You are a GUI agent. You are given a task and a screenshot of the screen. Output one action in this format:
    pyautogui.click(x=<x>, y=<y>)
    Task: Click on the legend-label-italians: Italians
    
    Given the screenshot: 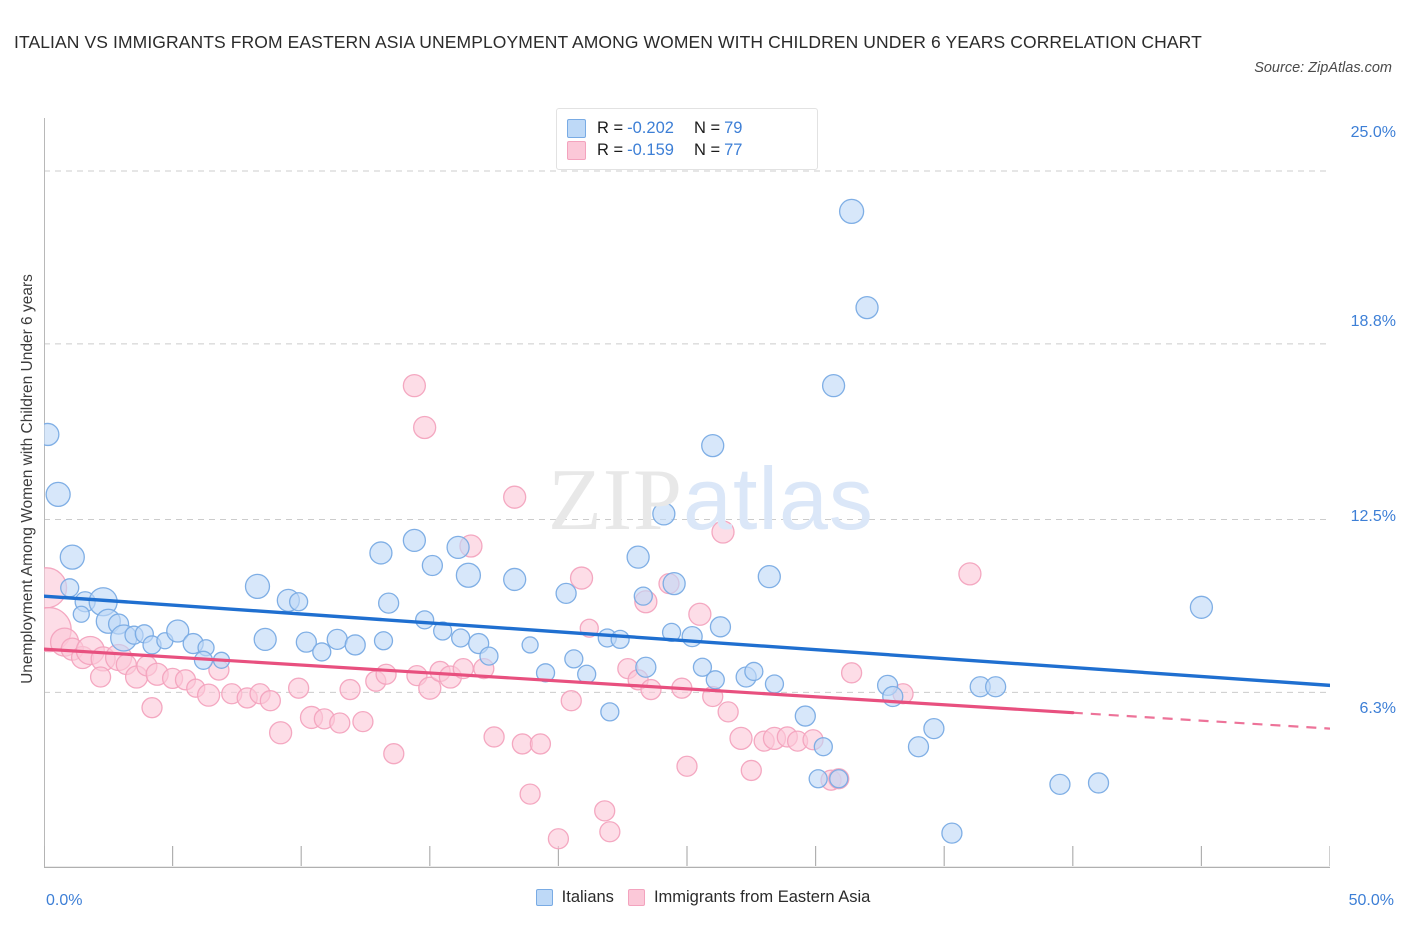 What is the action you would take?
    pyautogui.click(x=587, y=897)
    